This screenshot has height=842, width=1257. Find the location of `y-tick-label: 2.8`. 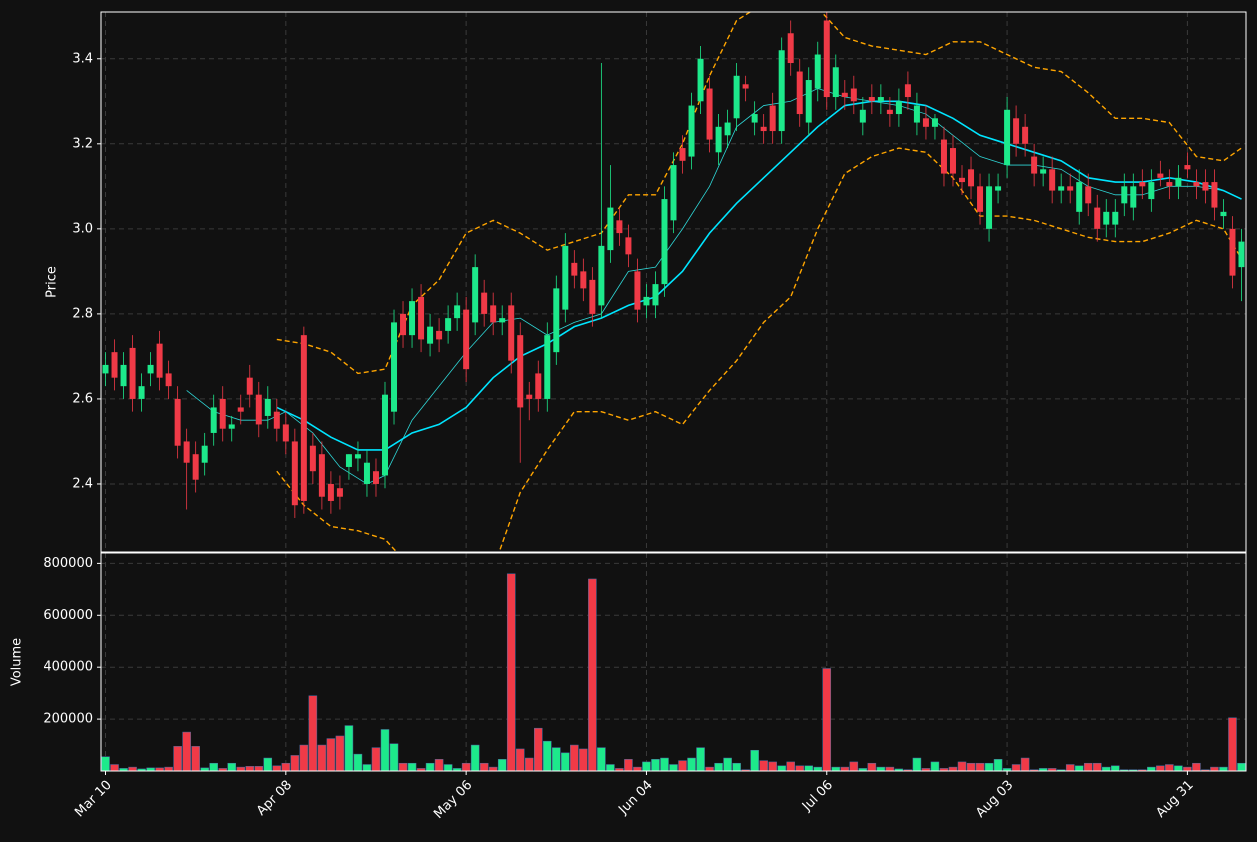

y-tick-label: 2.8 is located at coordinates (82, 313).